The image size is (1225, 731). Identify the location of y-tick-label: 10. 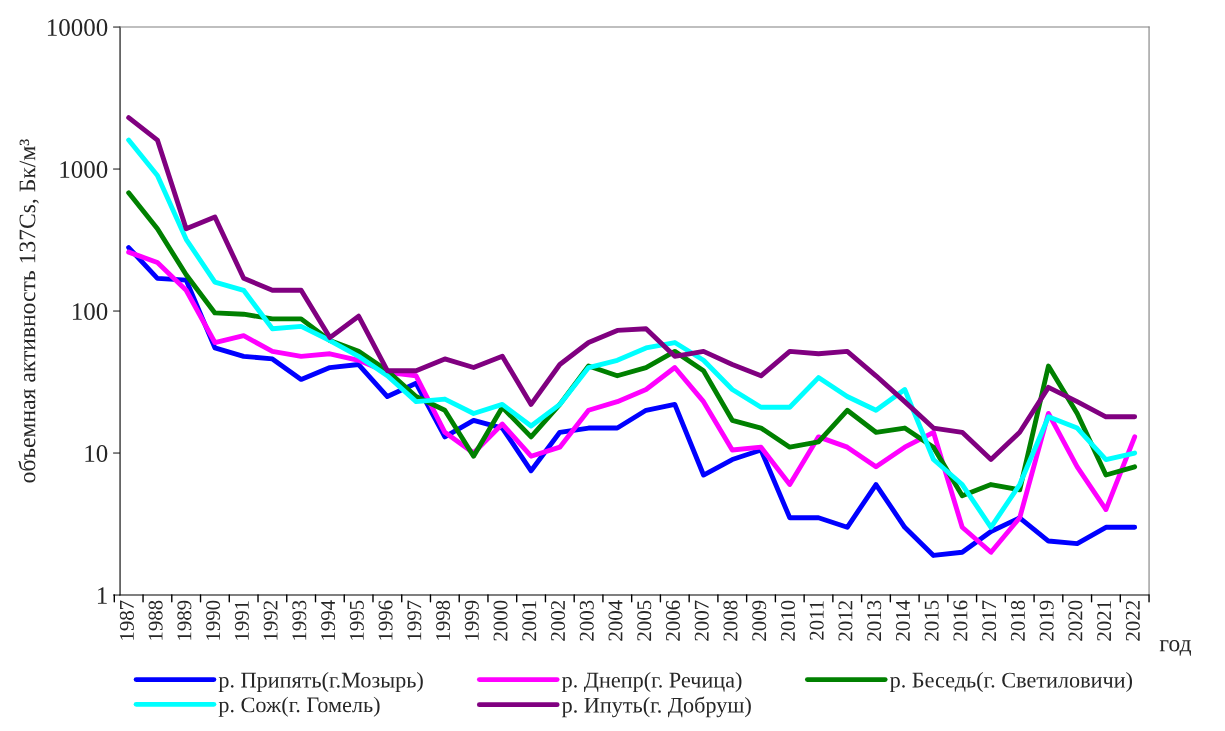
(96, 453).